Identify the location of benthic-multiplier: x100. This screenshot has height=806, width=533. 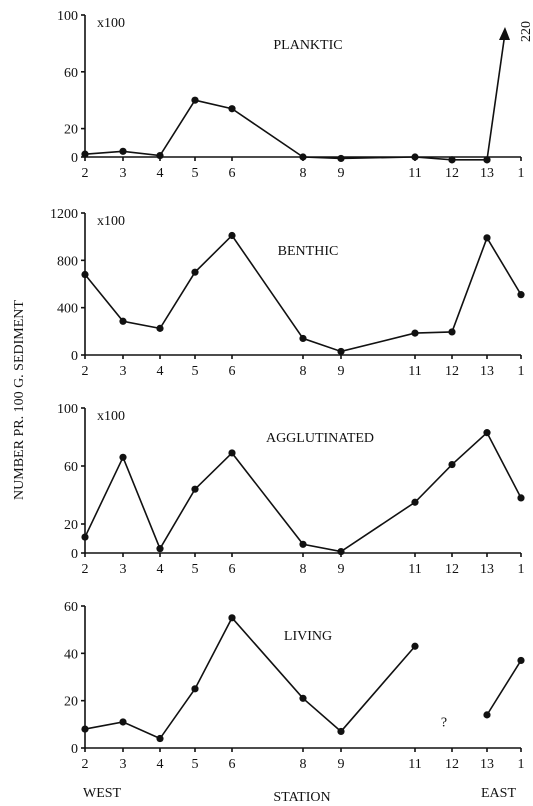
(111, 221).